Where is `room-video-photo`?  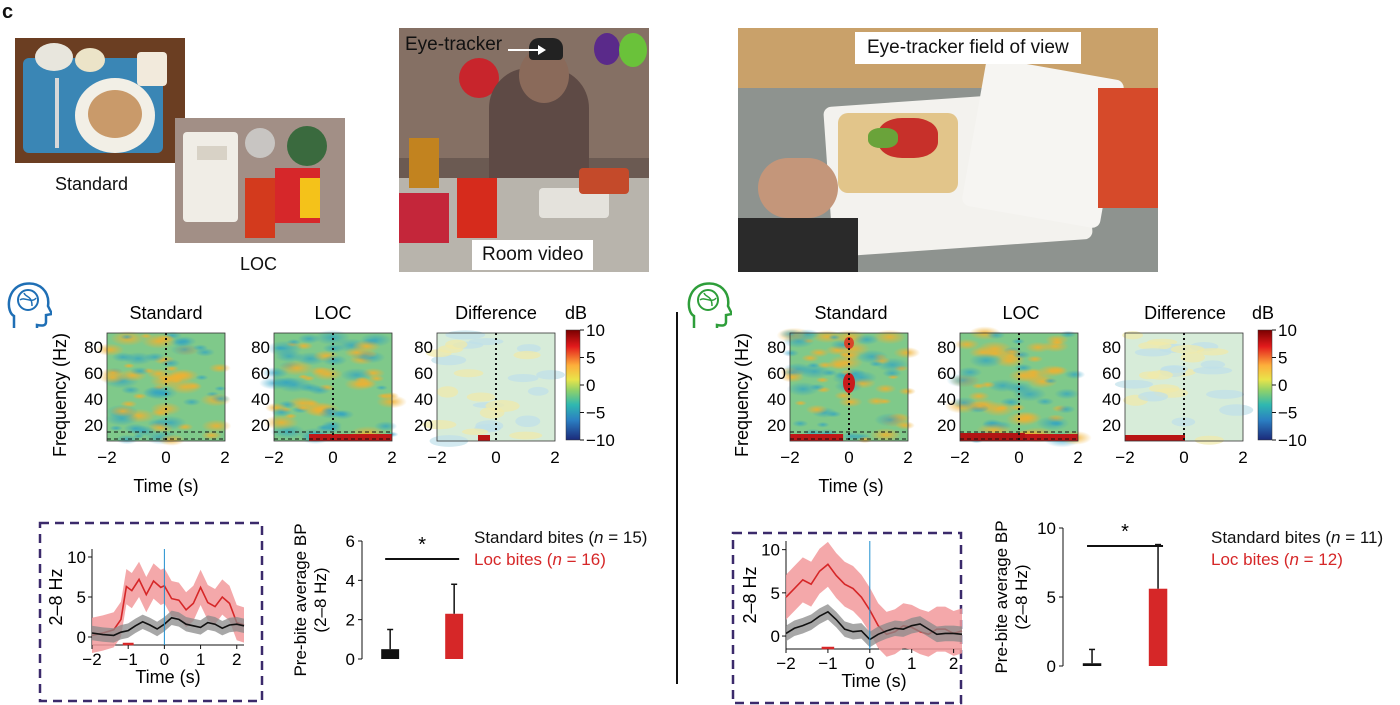
room-video-photo is located at coordinates (524, 150).